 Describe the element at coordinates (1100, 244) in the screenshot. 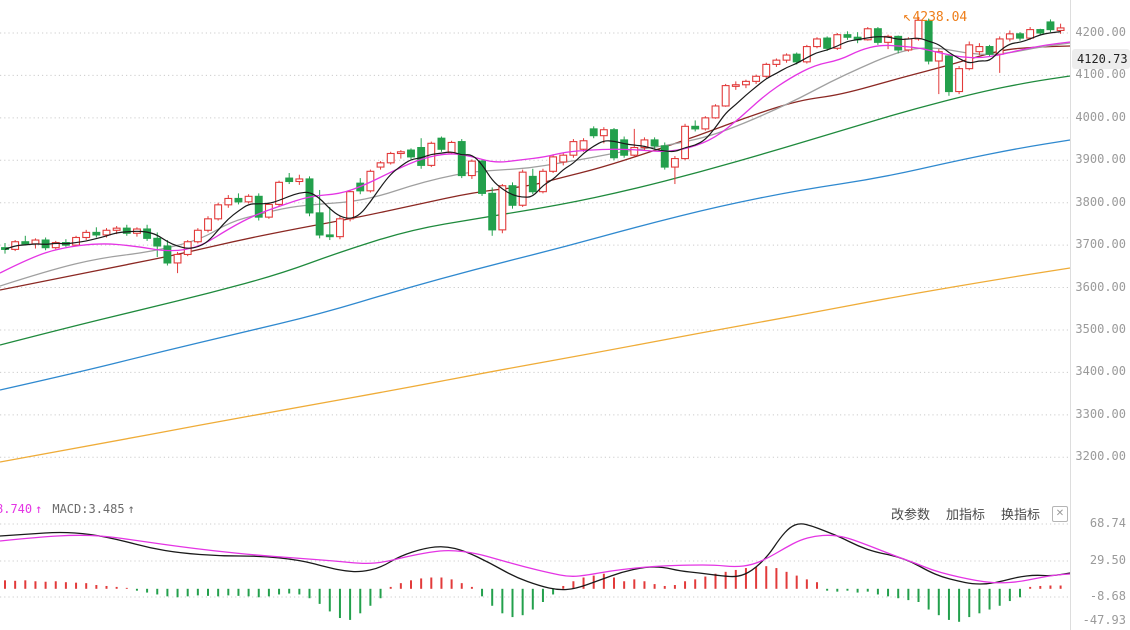

I see `price-tick-label: 3700.00` at that location.